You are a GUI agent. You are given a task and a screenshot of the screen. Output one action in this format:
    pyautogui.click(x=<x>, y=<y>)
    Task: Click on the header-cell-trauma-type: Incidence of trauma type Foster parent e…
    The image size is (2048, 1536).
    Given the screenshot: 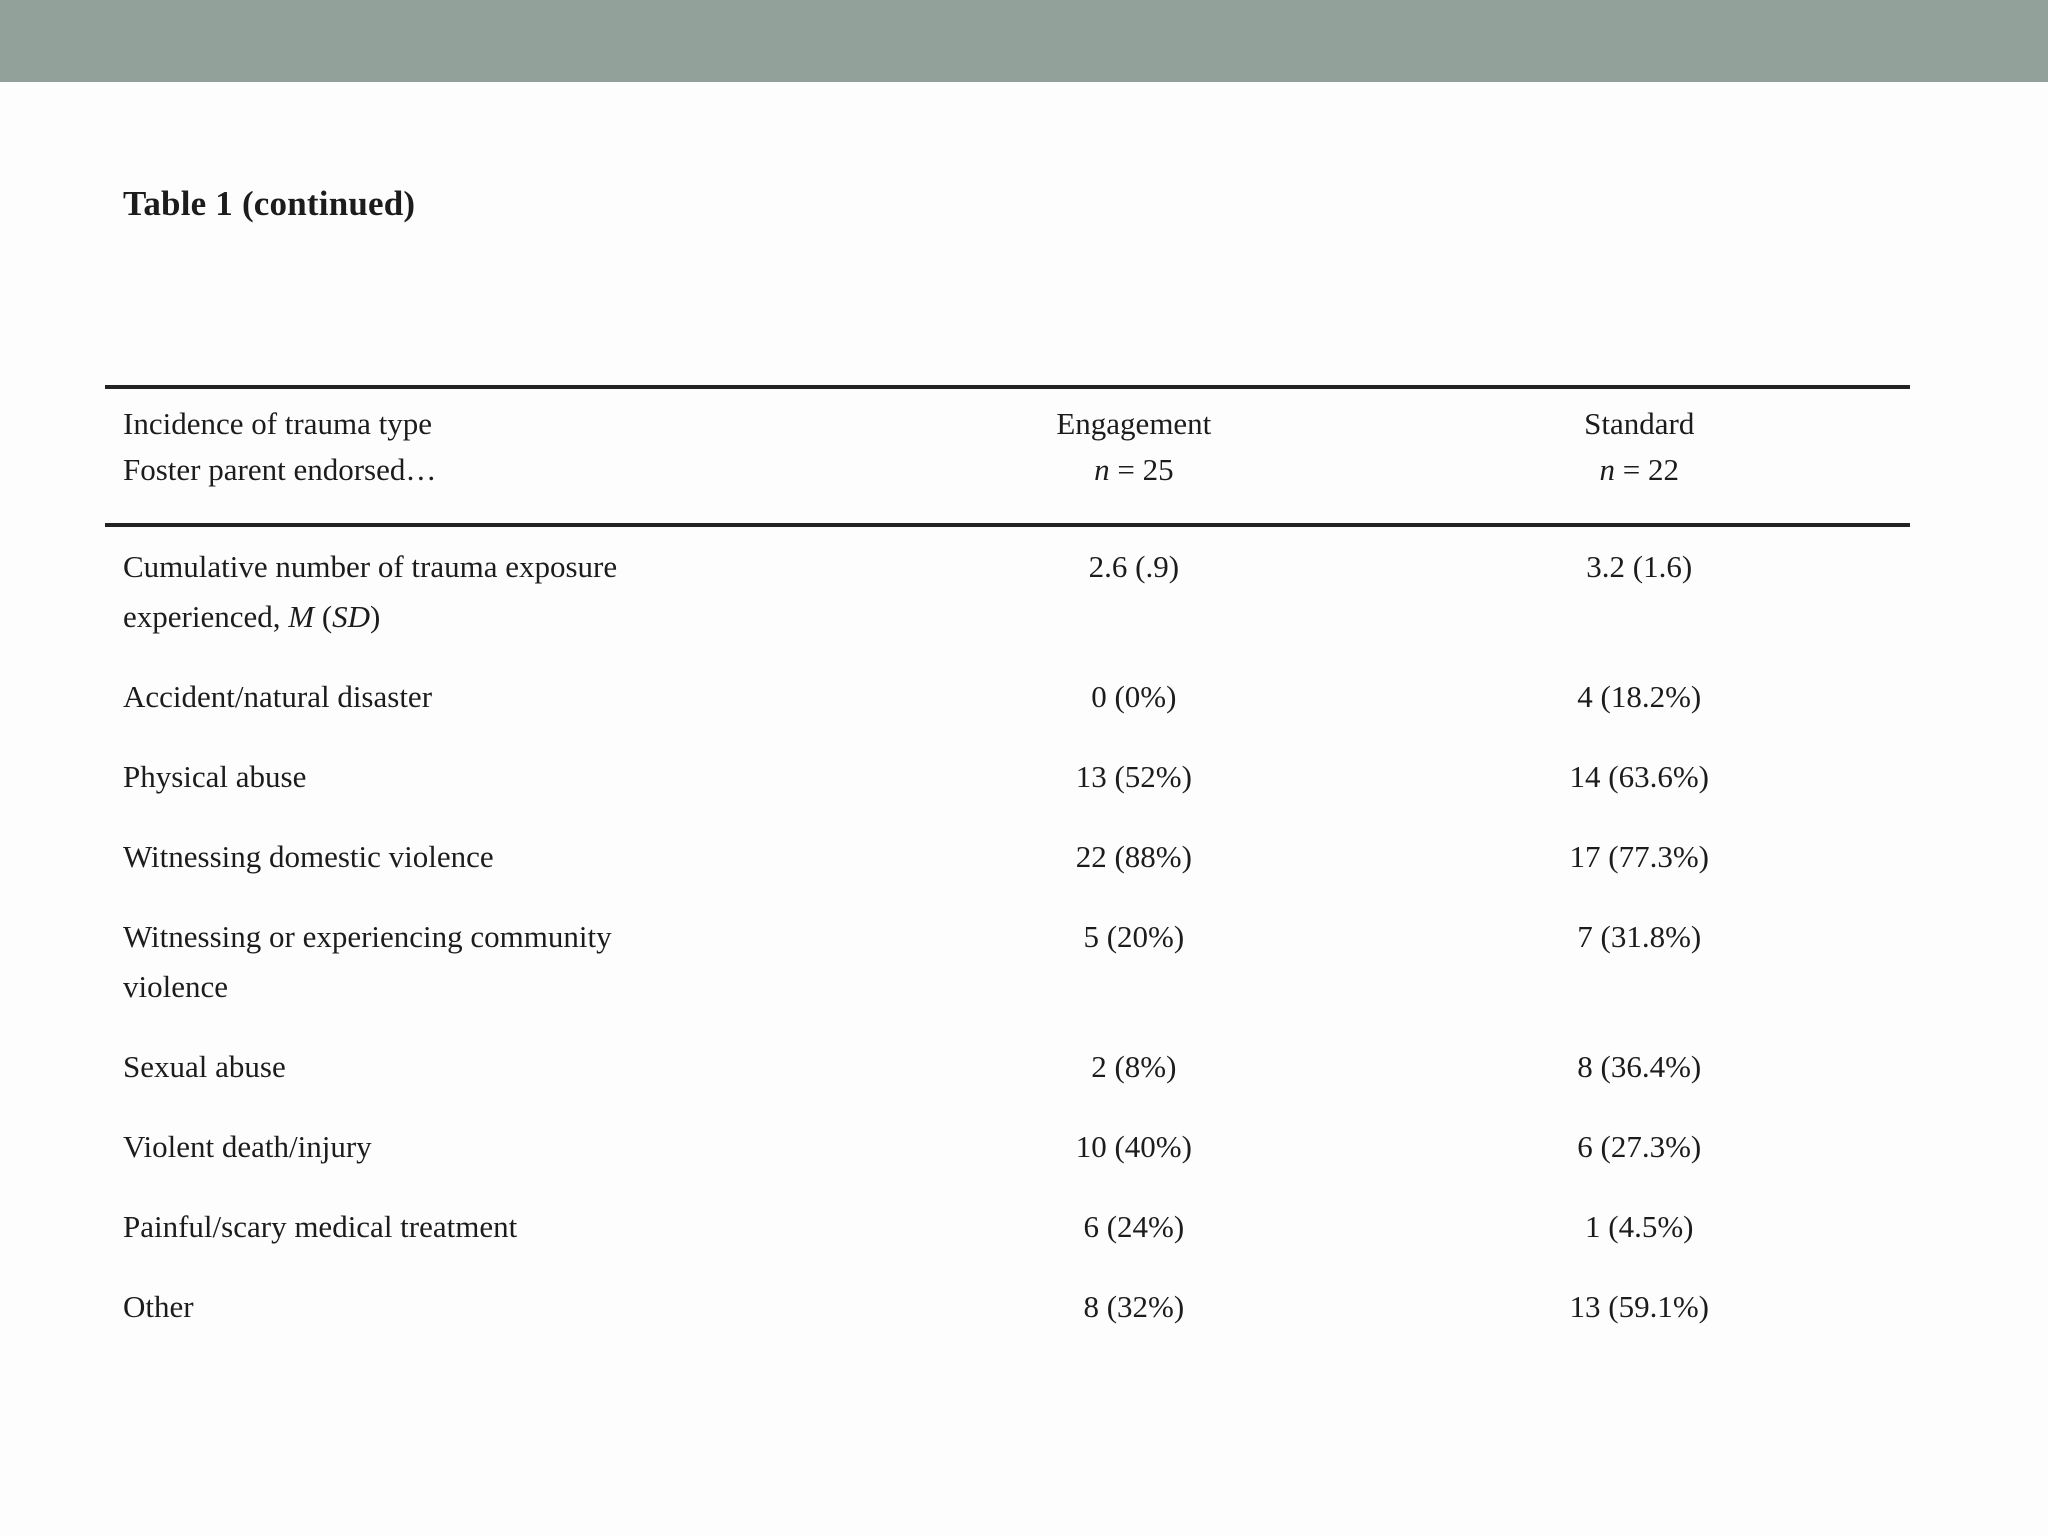 What is the action you would take?
    pyautogui.click(x=502, y=457)
    